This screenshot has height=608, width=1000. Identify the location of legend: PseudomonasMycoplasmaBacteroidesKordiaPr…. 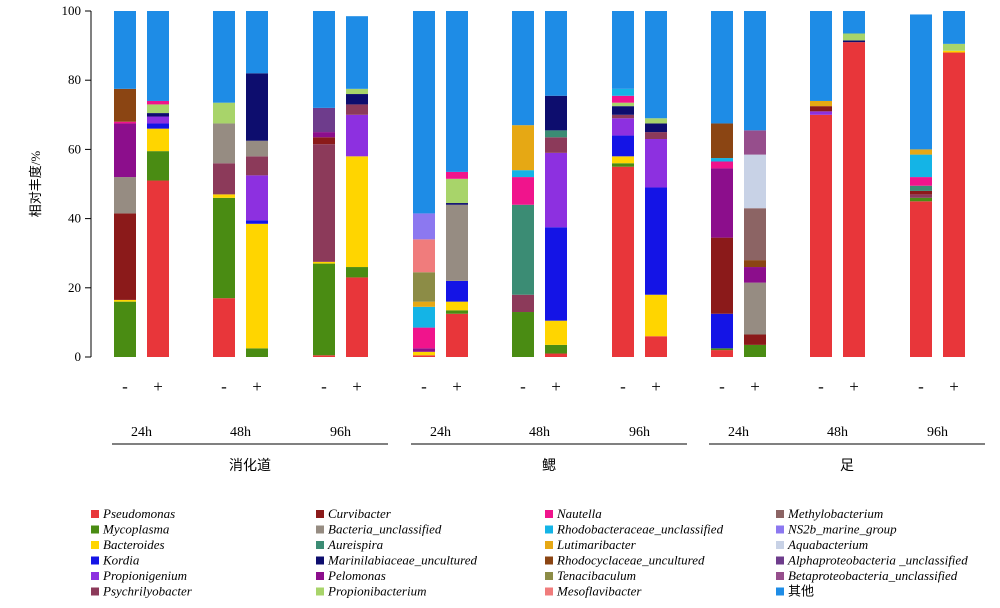
(529, 552).